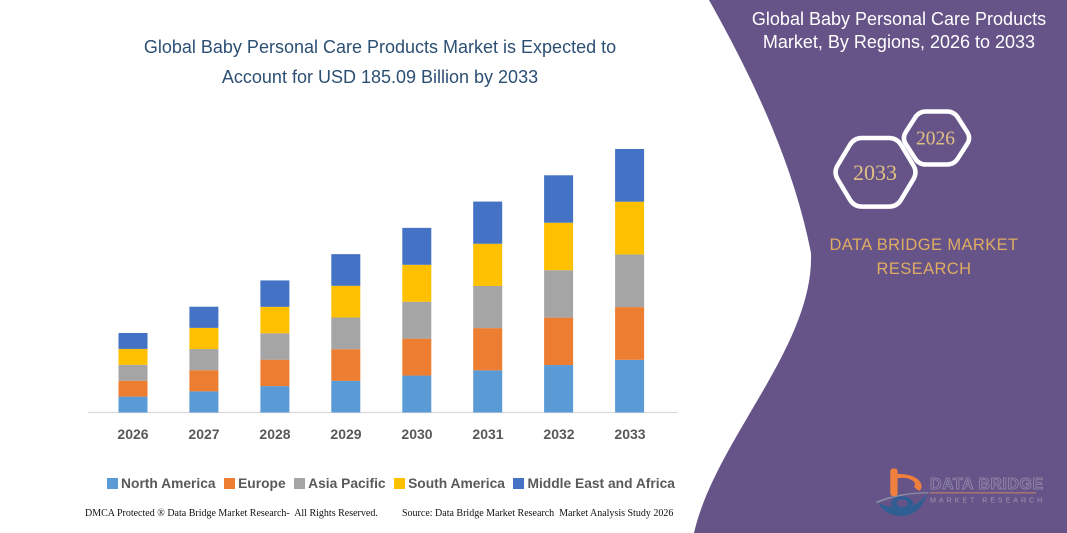 Image resolution: width=1067 pixels, height=533 pixels. I want to click on svg-text: 2033, so click(875, 172).